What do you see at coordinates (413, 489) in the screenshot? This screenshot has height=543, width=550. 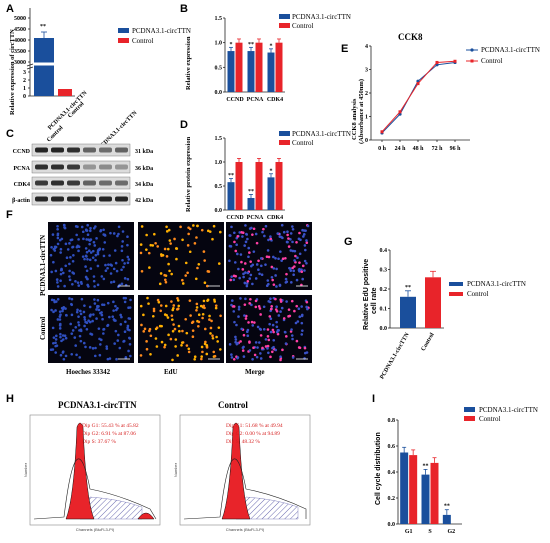 I see `panel-i-bar` at bounding box center [413, 489].